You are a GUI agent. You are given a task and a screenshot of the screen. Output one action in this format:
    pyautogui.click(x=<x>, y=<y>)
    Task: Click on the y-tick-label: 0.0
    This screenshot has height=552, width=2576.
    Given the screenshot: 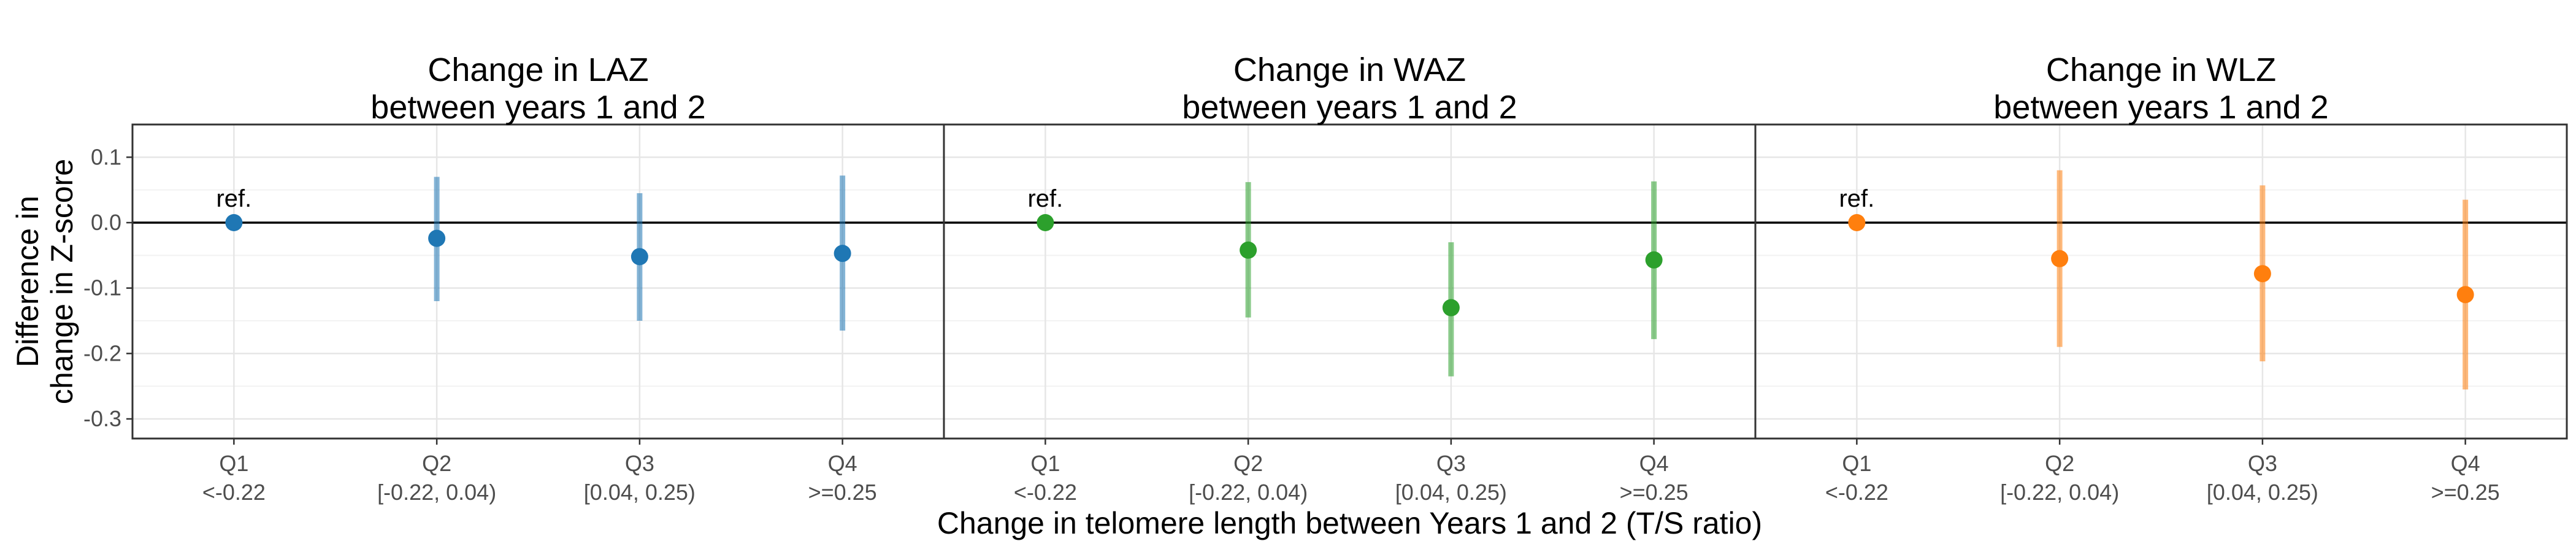 What is the action you would take?
    pyautogui.click(x=106, y=222)
    